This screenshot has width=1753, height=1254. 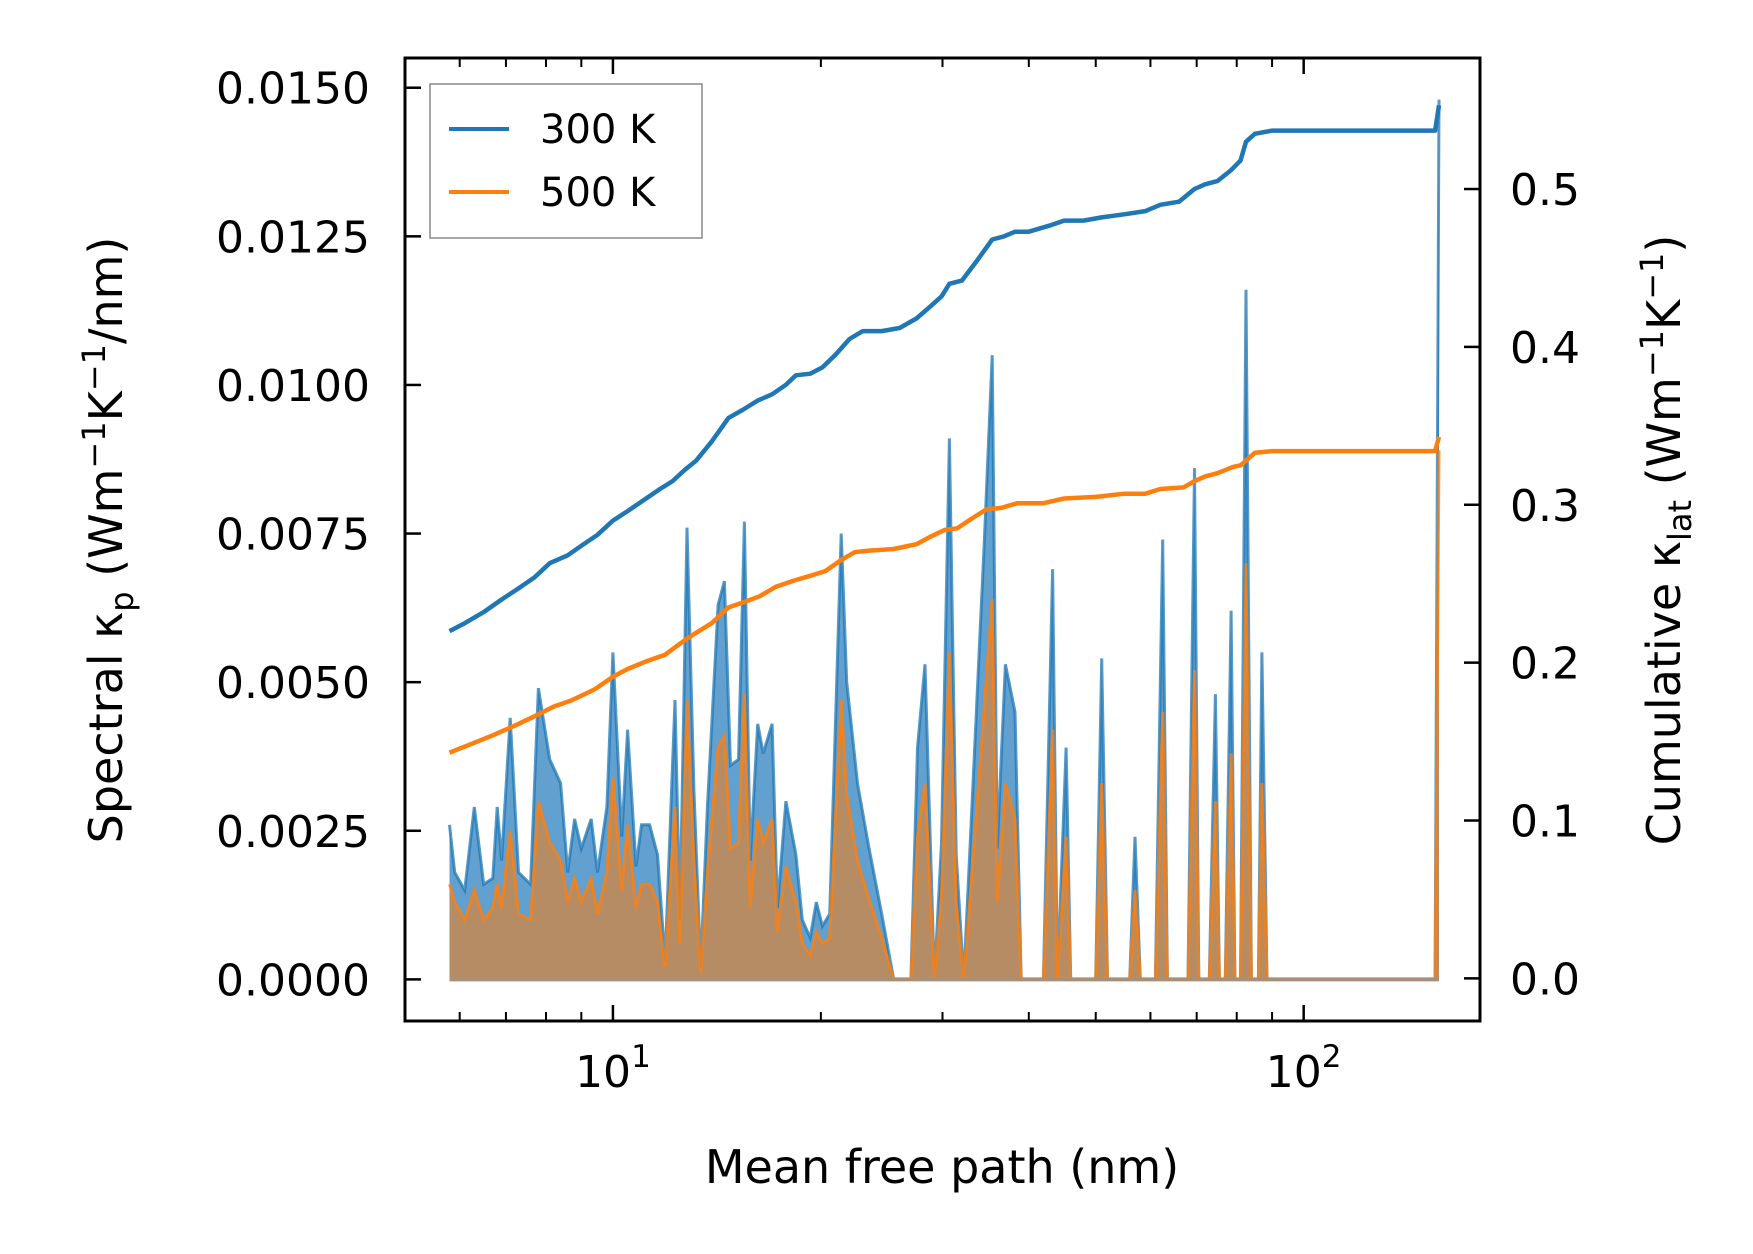 What do you see at coordinates (1545, 348) in the screenshot?
I see `y-right-tick-label: 0.4` at bounding box center [1545, 348].